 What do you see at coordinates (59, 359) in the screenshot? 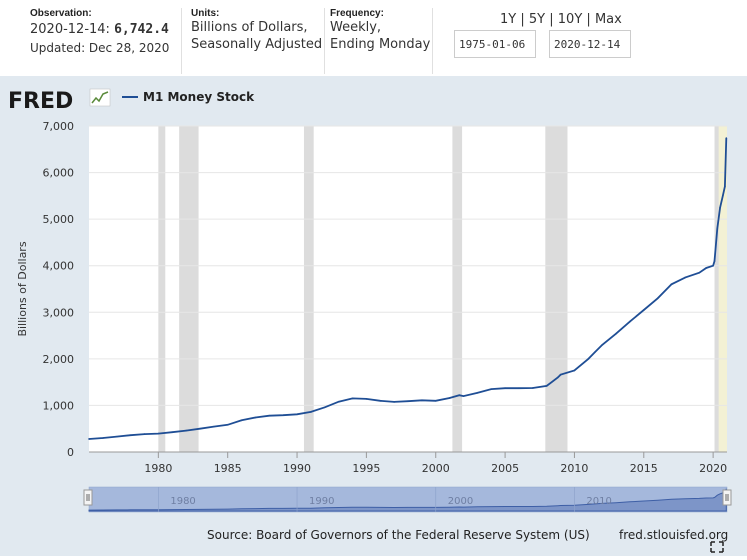
I see `y-tick-label: 2,000` at bounding box center [59, 359].